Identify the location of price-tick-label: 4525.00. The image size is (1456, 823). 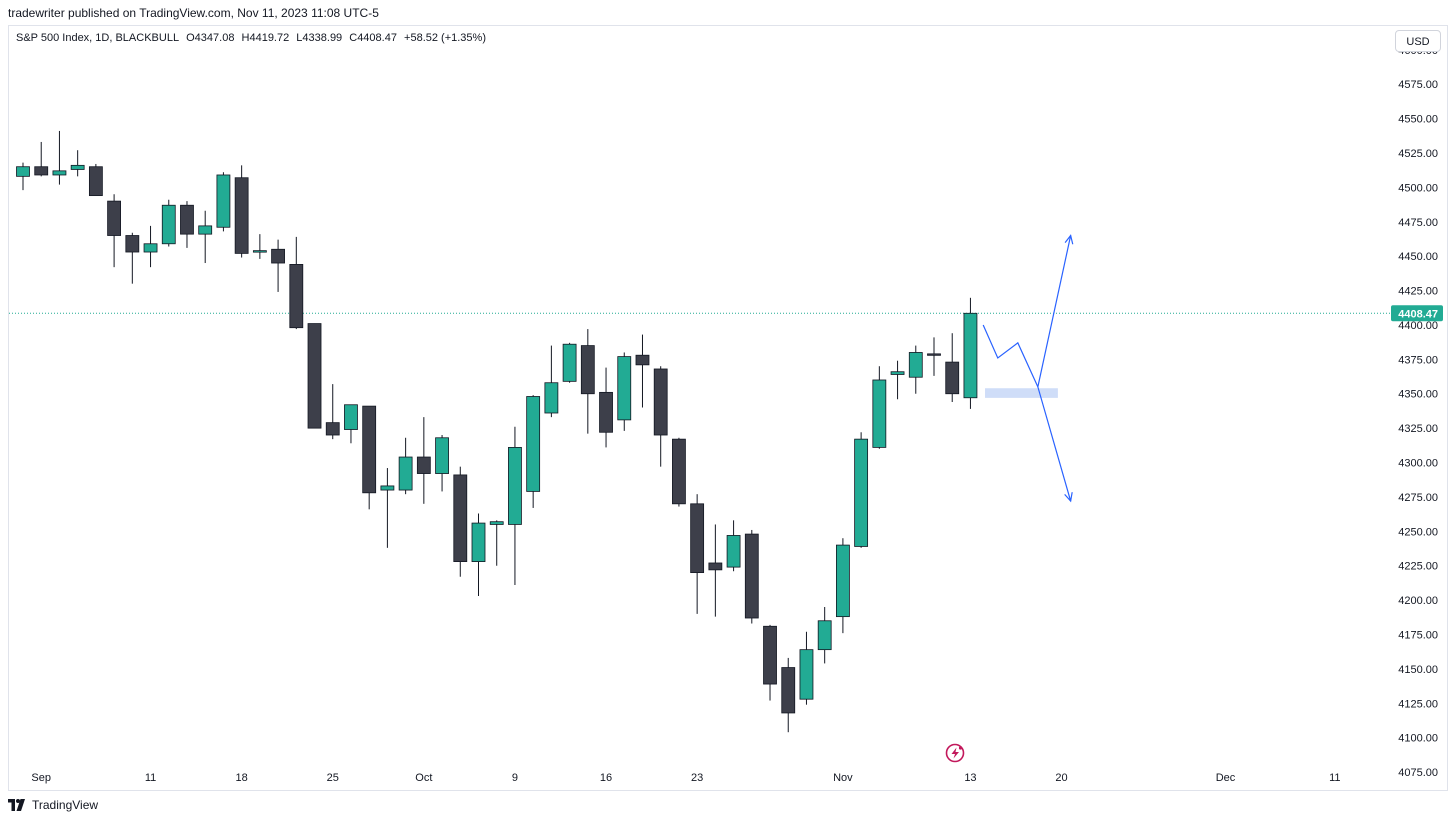
(1418, 154).